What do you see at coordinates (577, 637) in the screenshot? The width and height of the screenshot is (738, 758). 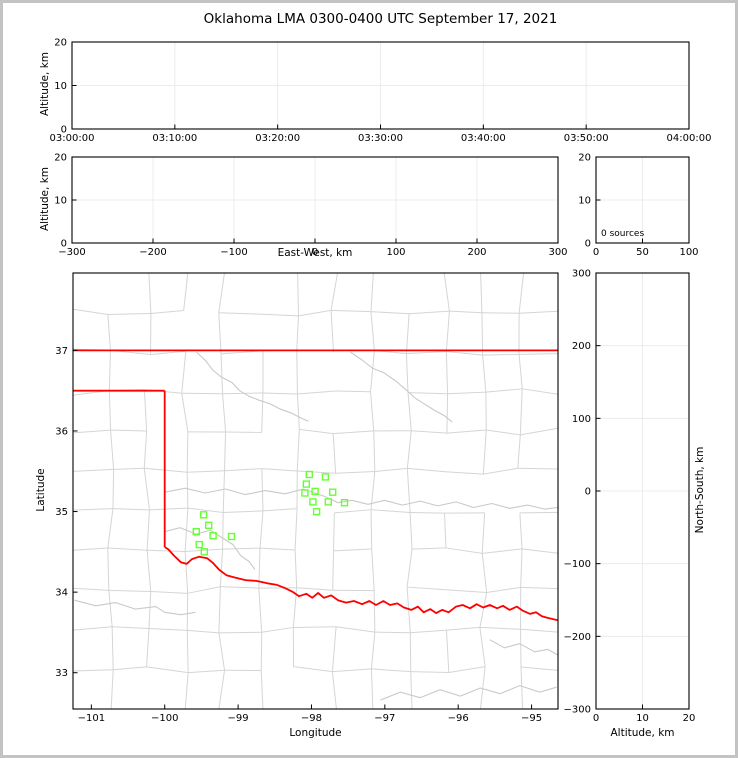 I see `tick-label: −200` at bounding box center [577, 637].